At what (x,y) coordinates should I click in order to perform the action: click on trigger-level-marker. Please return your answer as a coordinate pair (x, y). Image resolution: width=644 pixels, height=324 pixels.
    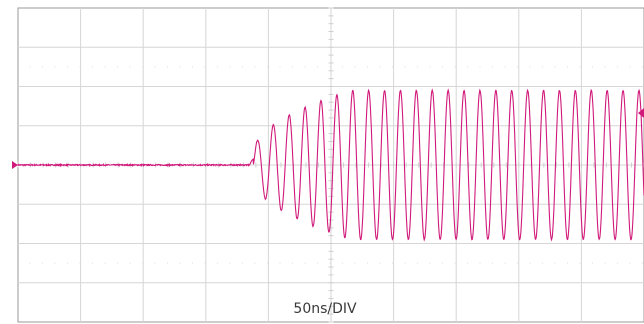
    Looking at the image, I should click on (641, 113).